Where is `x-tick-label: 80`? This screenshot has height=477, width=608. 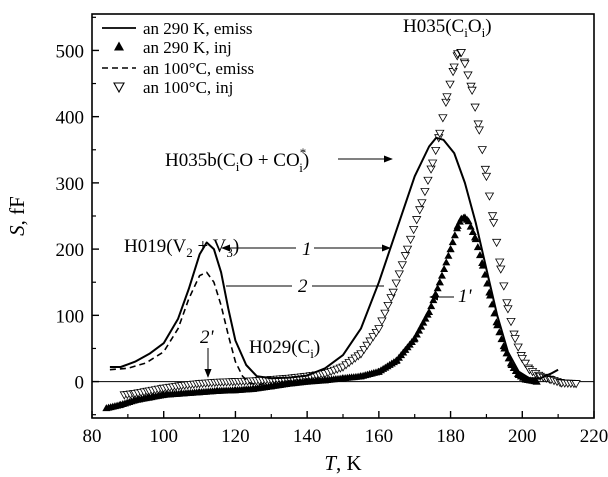
x-tick-label: 80 is located at coordinates (92, 436).